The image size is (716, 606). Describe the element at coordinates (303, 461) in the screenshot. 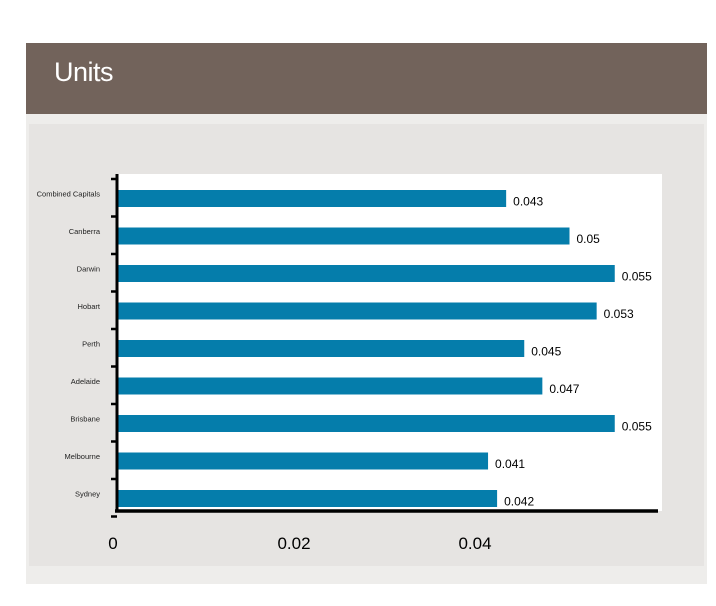

I see `bar-melbourne` at that location.